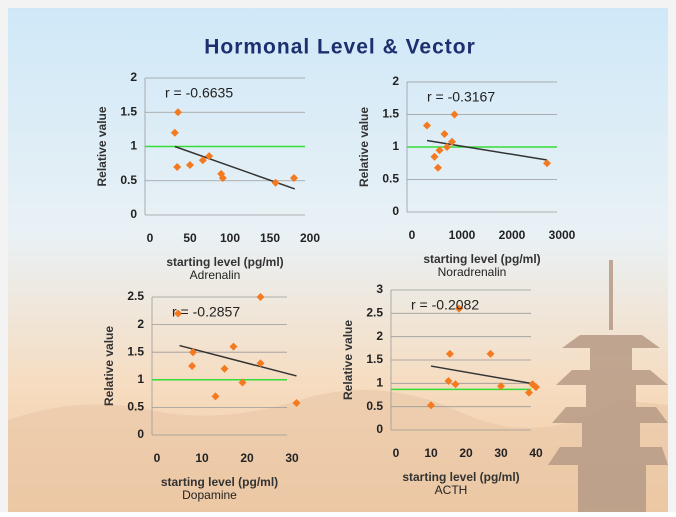 This screenshot has height=517, width=676. Describe the element at coordinates (462, 235) in the screenshot. I see `x-tick-label: 1000` at that location.